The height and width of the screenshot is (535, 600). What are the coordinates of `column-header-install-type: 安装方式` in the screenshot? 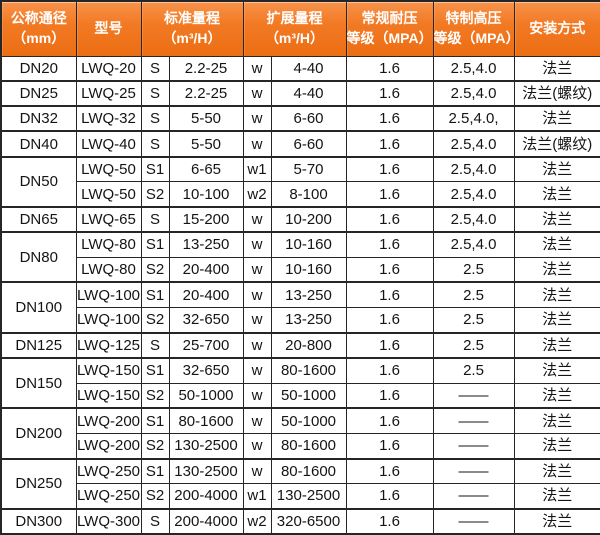 It's located at (556, 28).